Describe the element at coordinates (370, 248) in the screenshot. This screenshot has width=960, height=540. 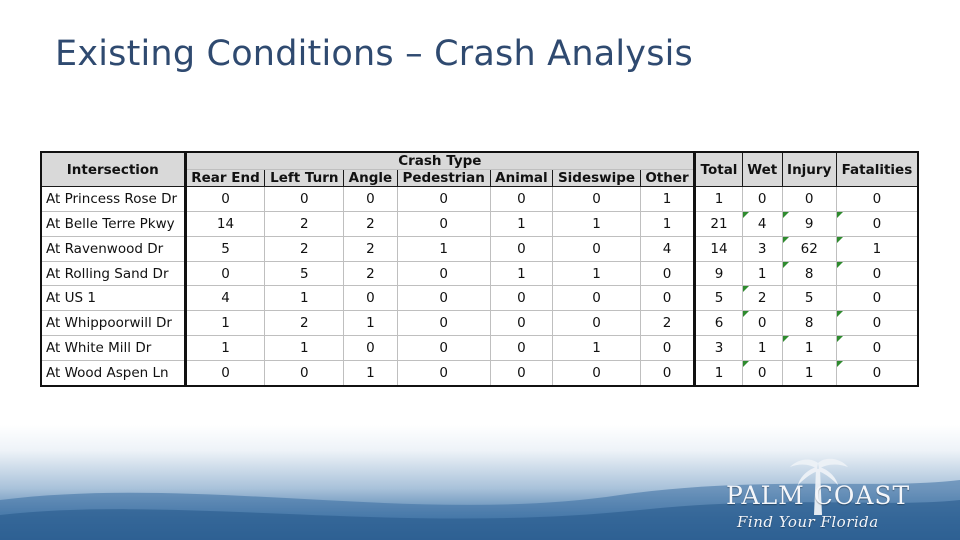
I see `cell-angle: 2` at that location.